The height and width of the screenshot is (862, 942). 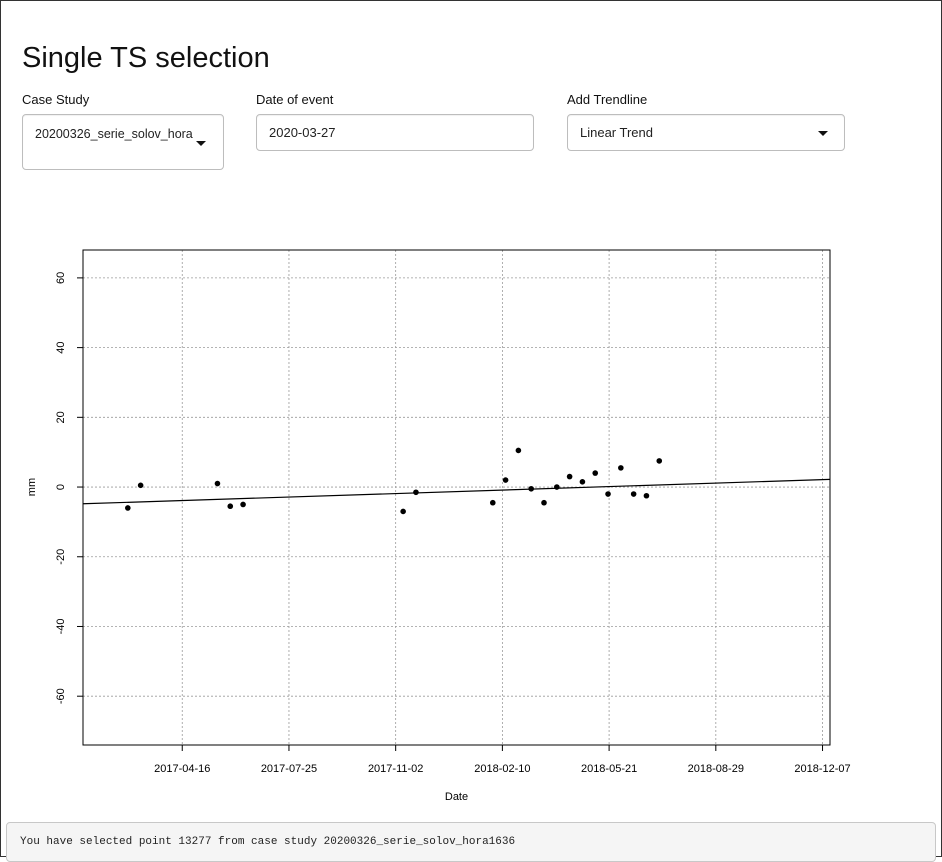 I want to click on case-study-value: 20200326_serie_solov_hora, so click(x=114, y=134).